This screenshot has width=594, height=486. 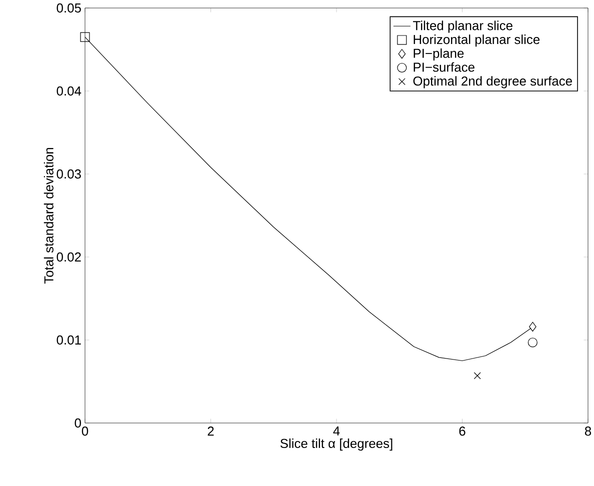 What do you see at coordinates (462, 26) in the screenshot?
I see `legend-label: Tilted planar slice` at bounding box center [462, 26].